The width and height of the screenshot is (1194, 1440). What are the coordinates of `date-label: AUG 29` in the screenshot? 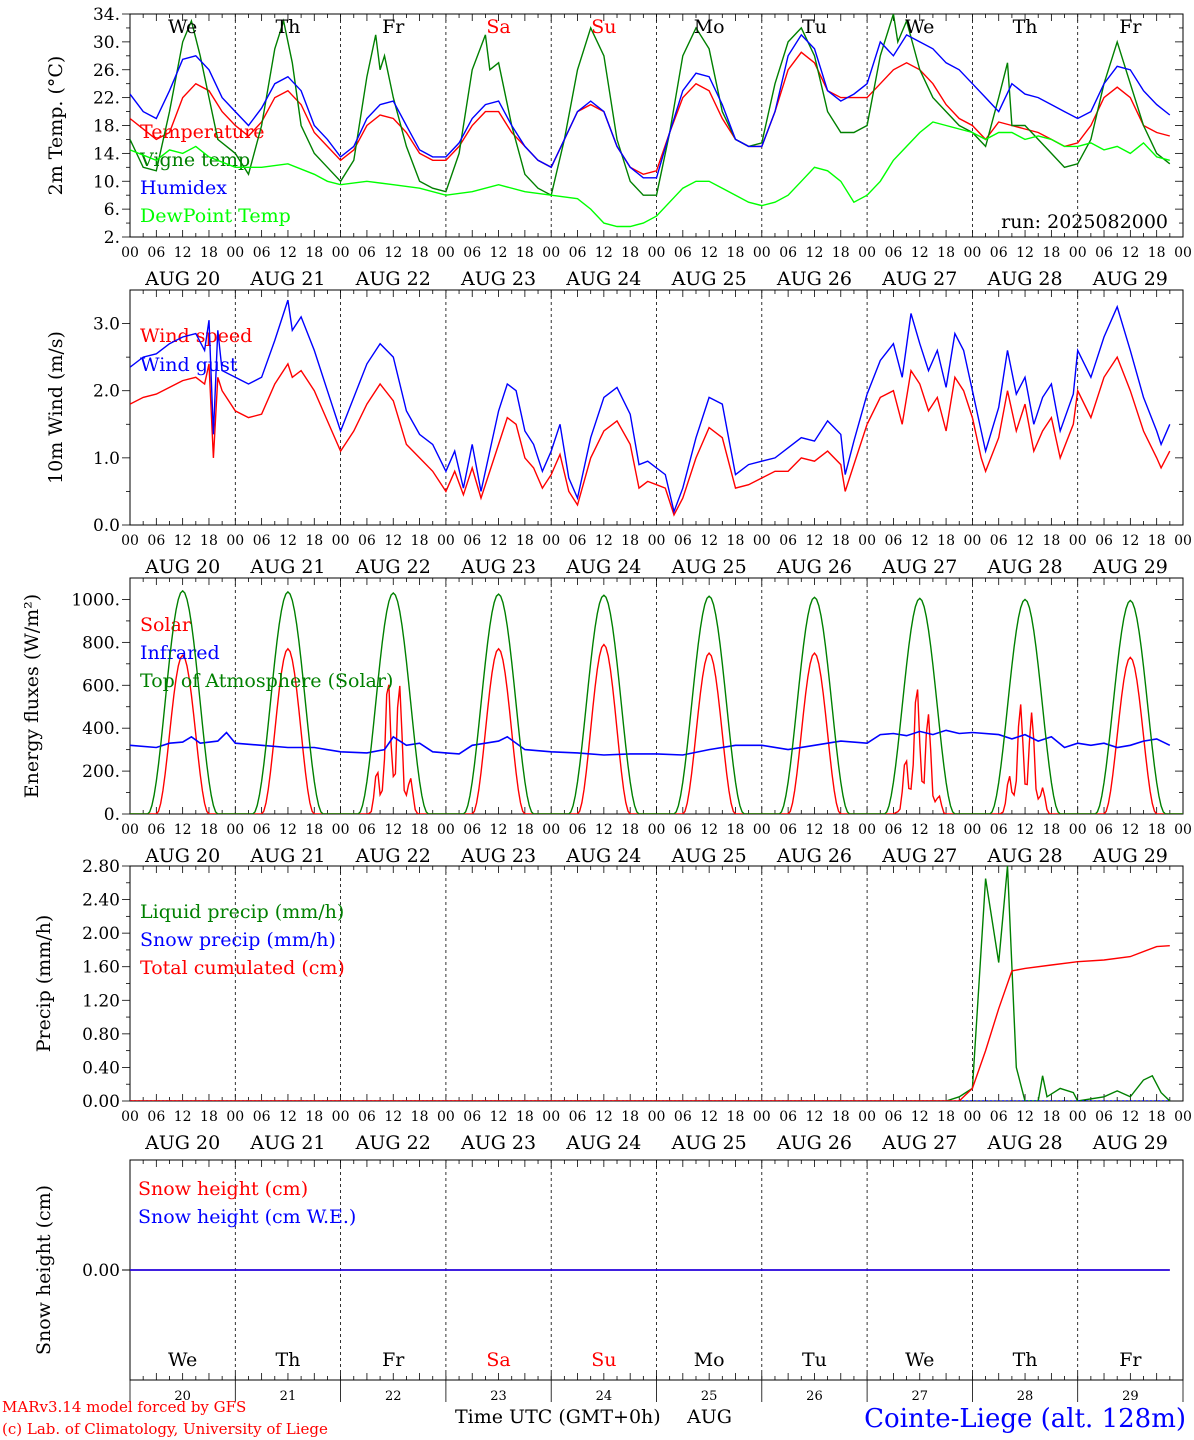 It's located at (1130, 567).